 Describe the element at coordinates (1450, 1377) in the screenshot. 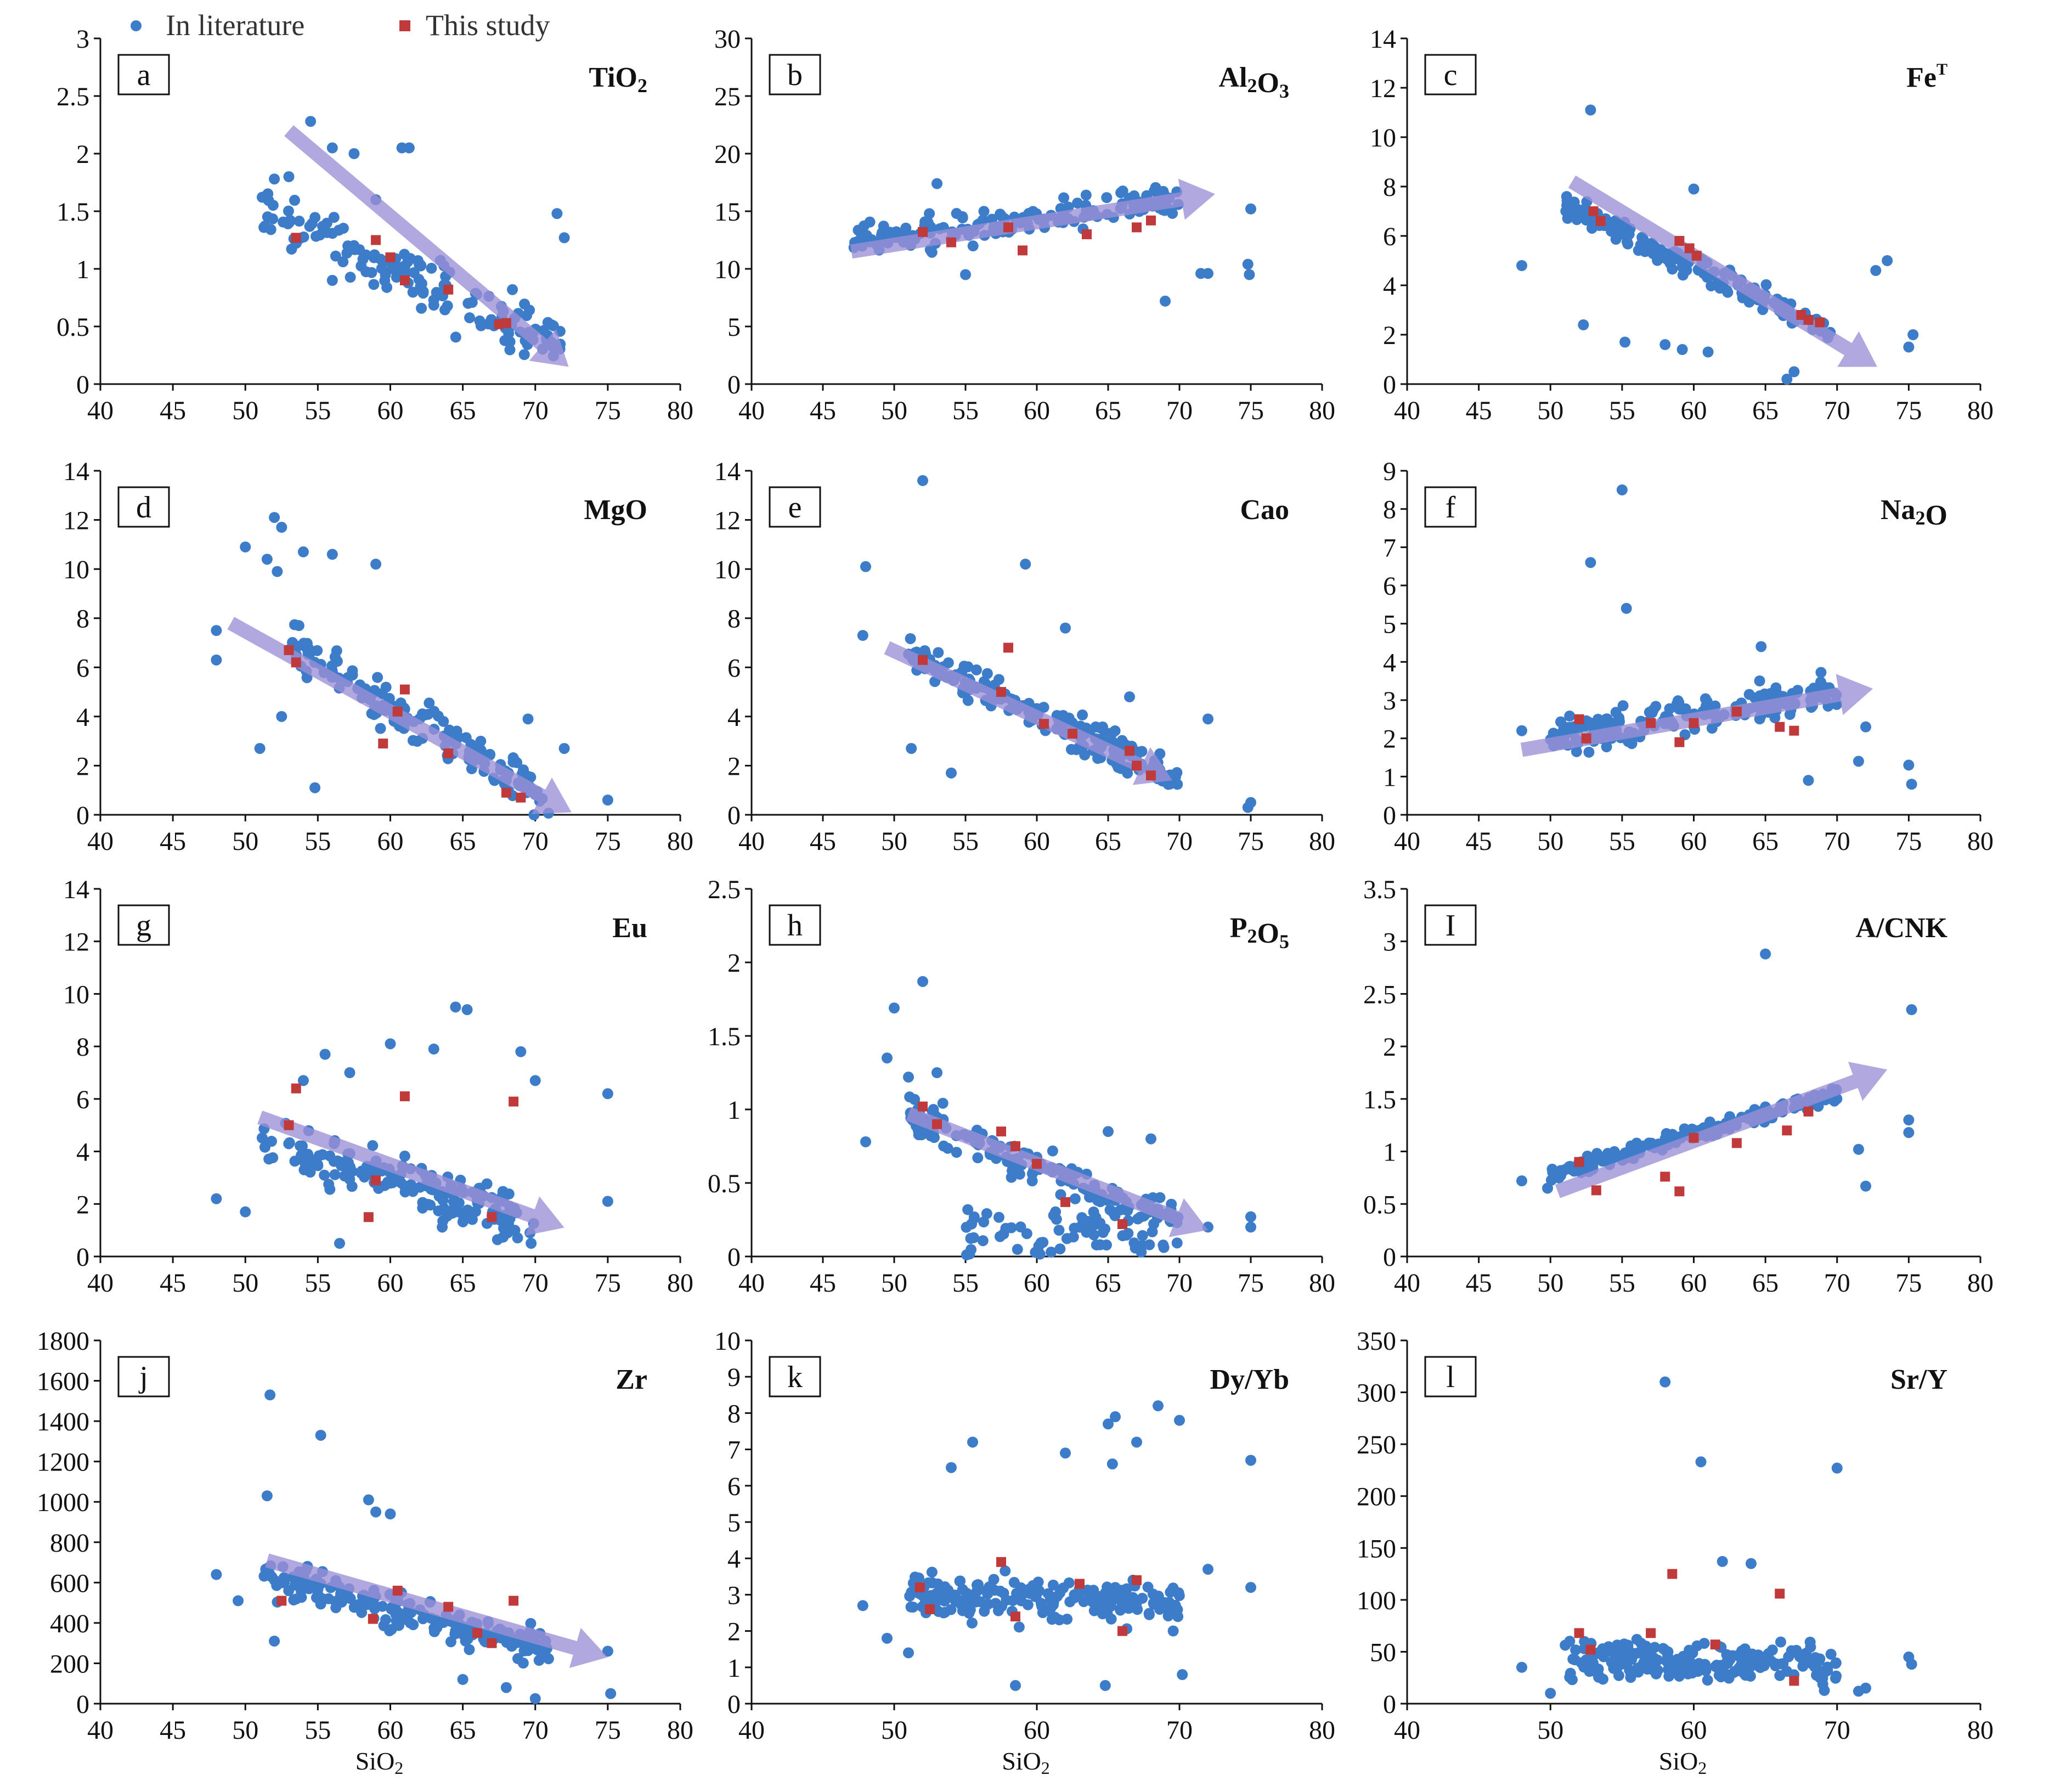

I see `panel-letter: l` at that location.